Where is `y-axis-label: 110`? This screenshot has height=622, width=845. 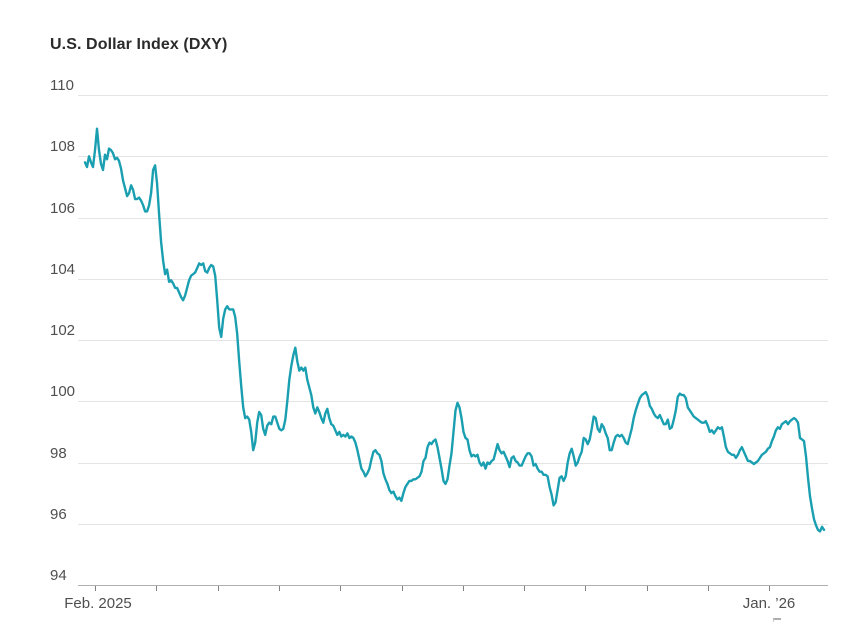 y-axis-label: 110 is located at coordinates (62, 85).